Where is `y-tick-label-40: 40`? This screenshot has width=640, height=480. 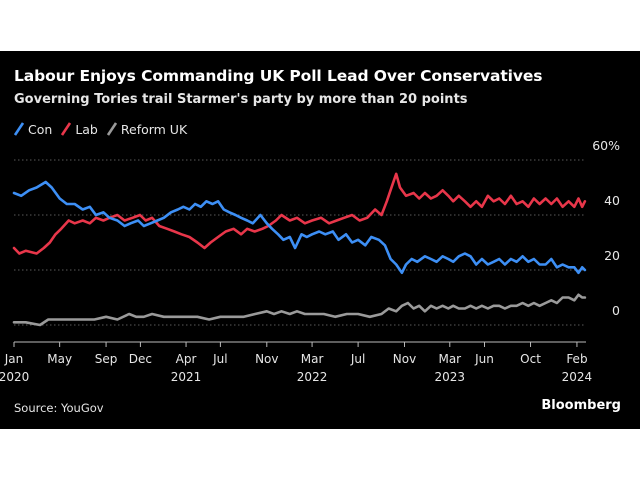 y-tick-label-40: 40 is located at coordinates (612, 200).